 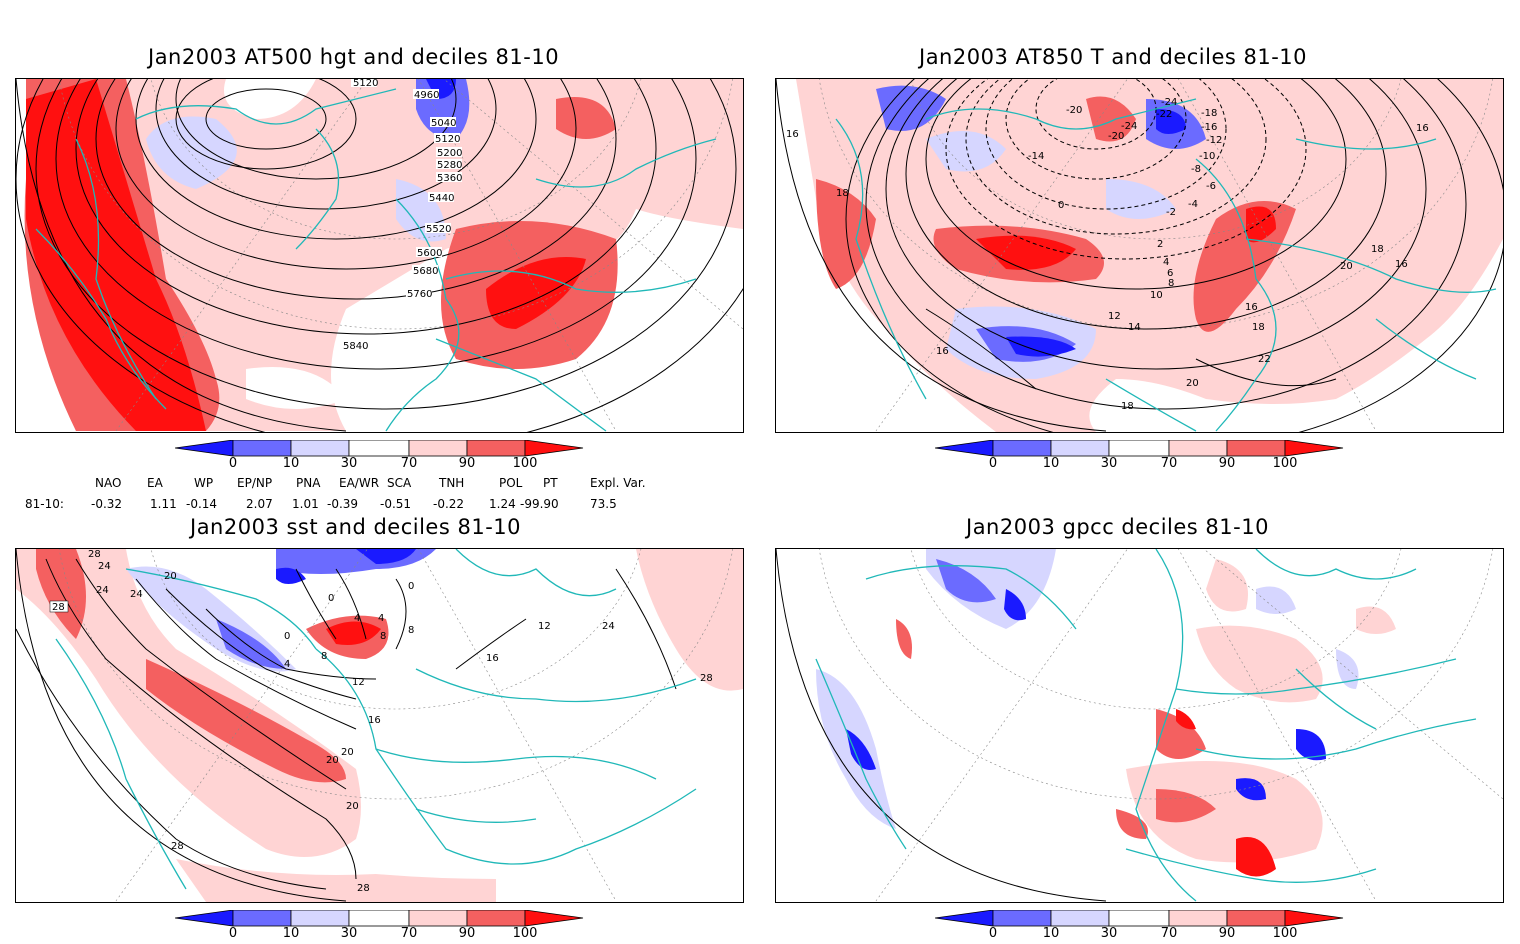 I want to click on contour-label: 4960, so click(x=426, y=95).